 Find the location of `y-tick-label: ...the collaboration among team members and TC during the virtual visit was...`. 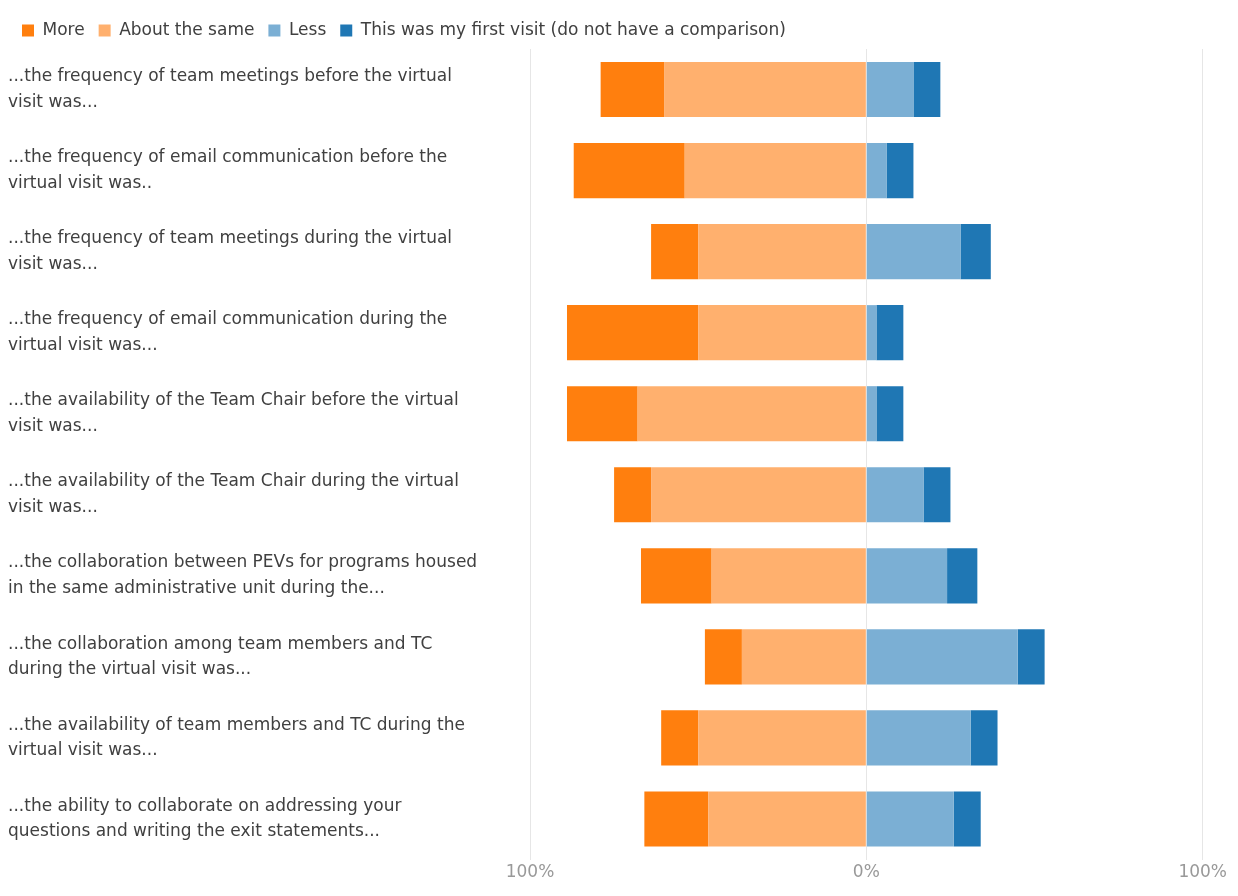

y-tick-label: ...the collaboration among team members and TC during the virtual visit was... is located at coordinates (220, 655).